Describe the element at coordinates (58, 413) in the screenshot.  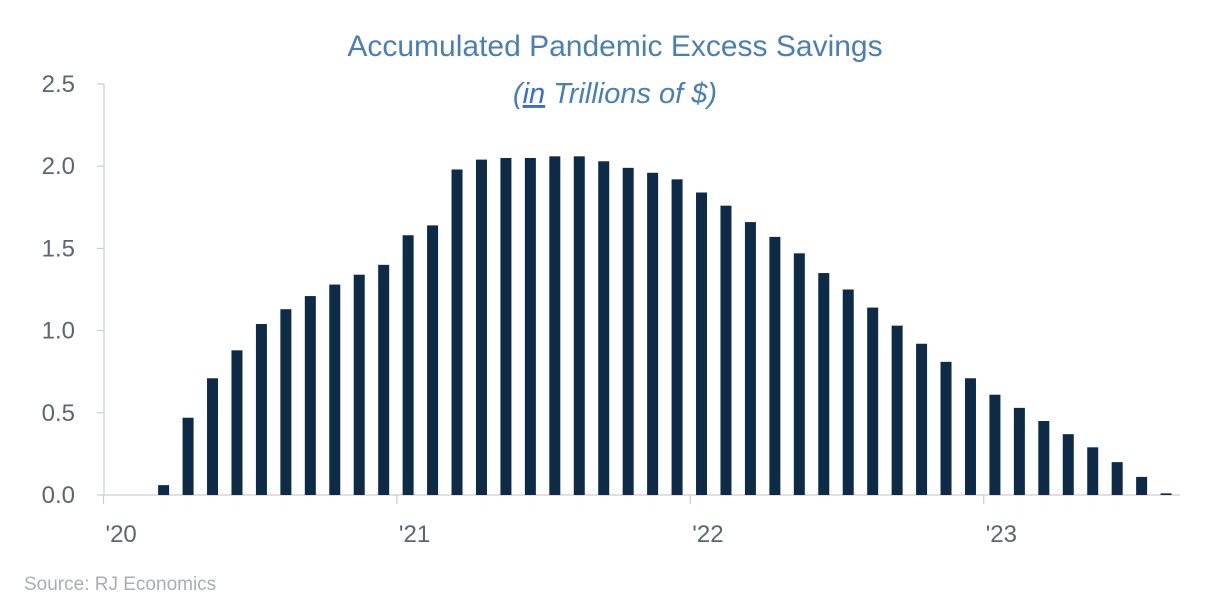
I see `y-tick-label: 0.5` at that location.